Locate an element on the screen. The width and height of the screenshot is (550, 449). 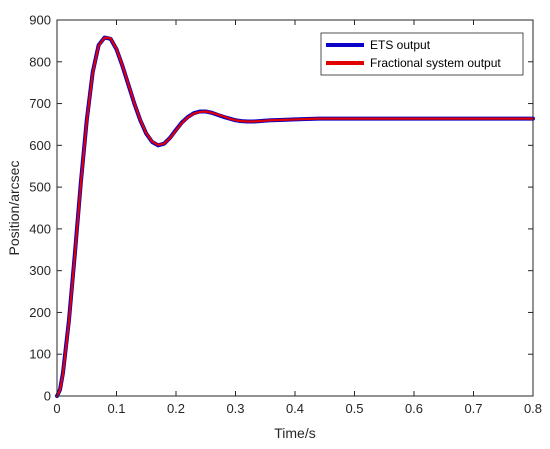
y-tick-label: 800 is located at coordinates (40, 61).